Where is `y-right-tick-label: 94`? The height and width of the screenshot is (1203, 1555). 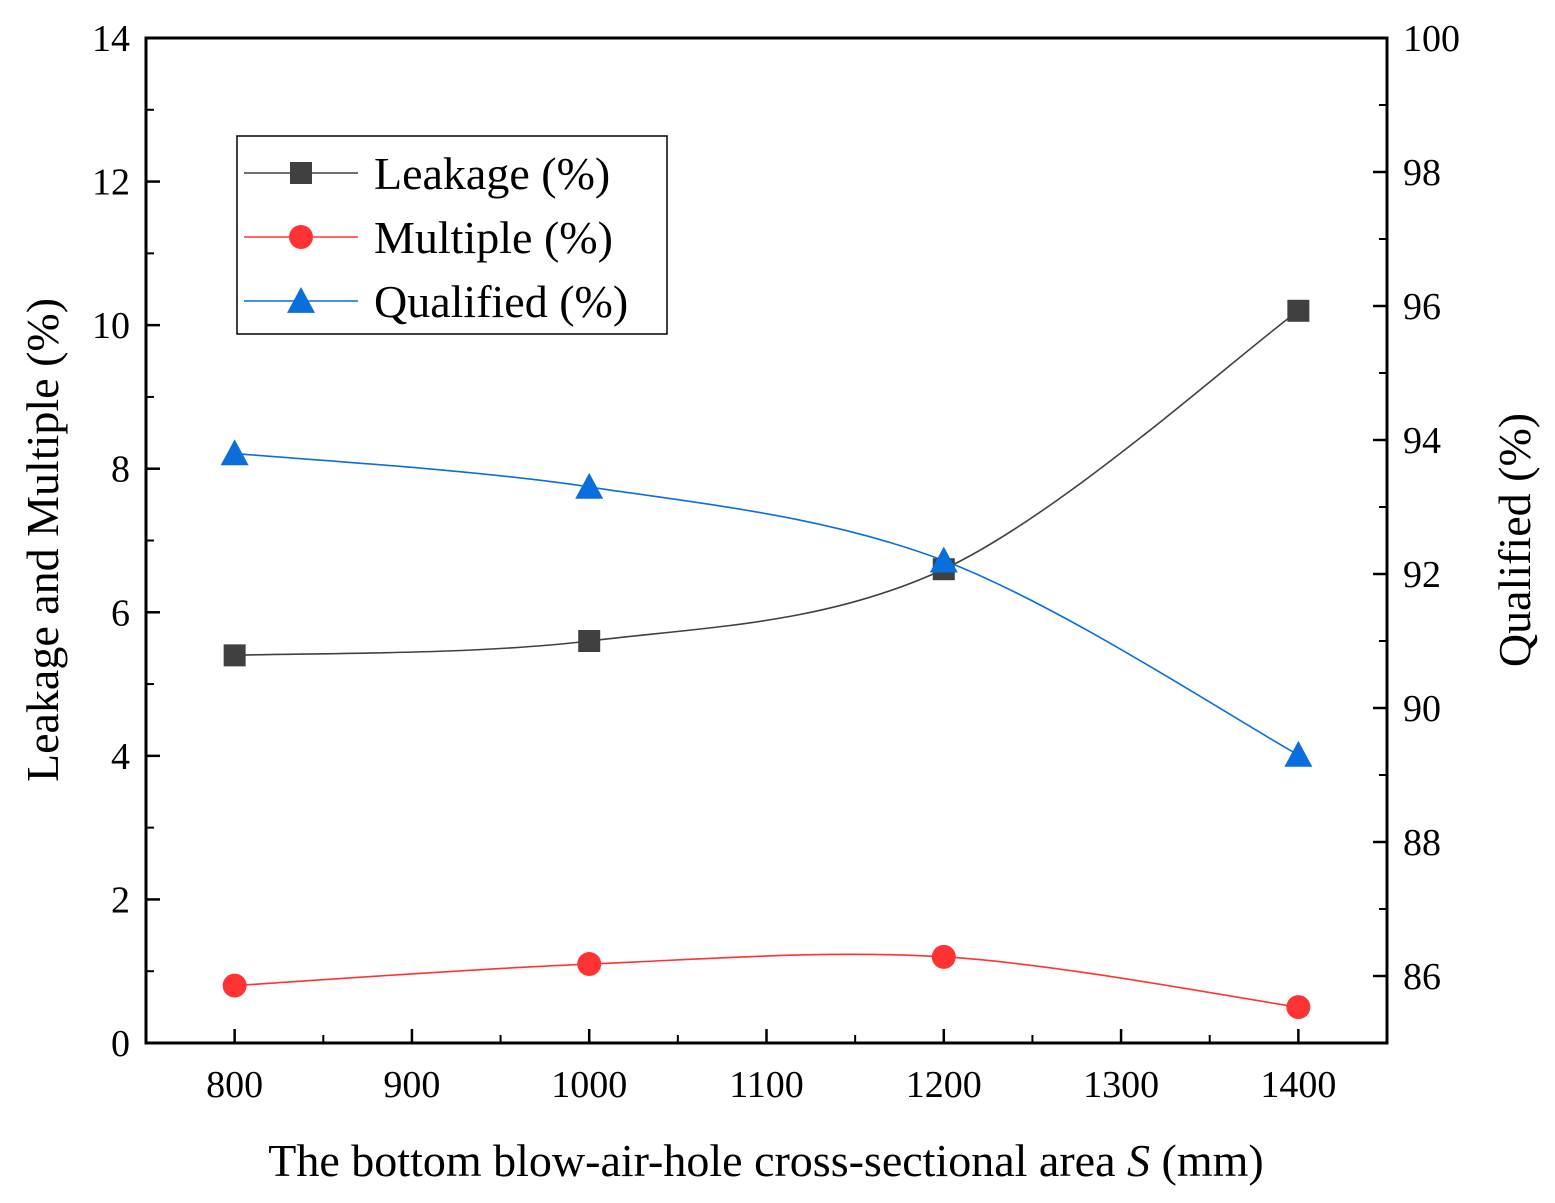 y-right-tick-label: 94 is located at coordinates (1422, 441).